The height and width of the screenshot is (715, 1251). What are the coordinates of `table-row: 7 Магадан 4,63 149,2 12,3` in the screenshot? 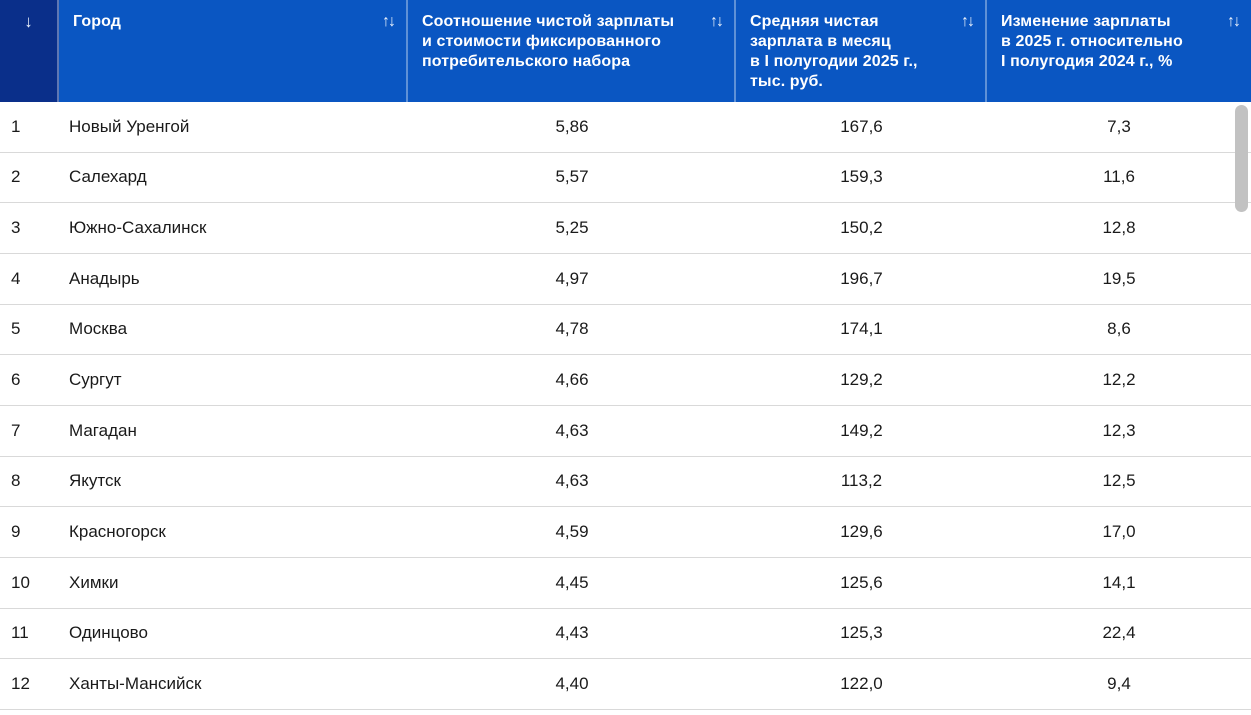 It's located at (625, 431).